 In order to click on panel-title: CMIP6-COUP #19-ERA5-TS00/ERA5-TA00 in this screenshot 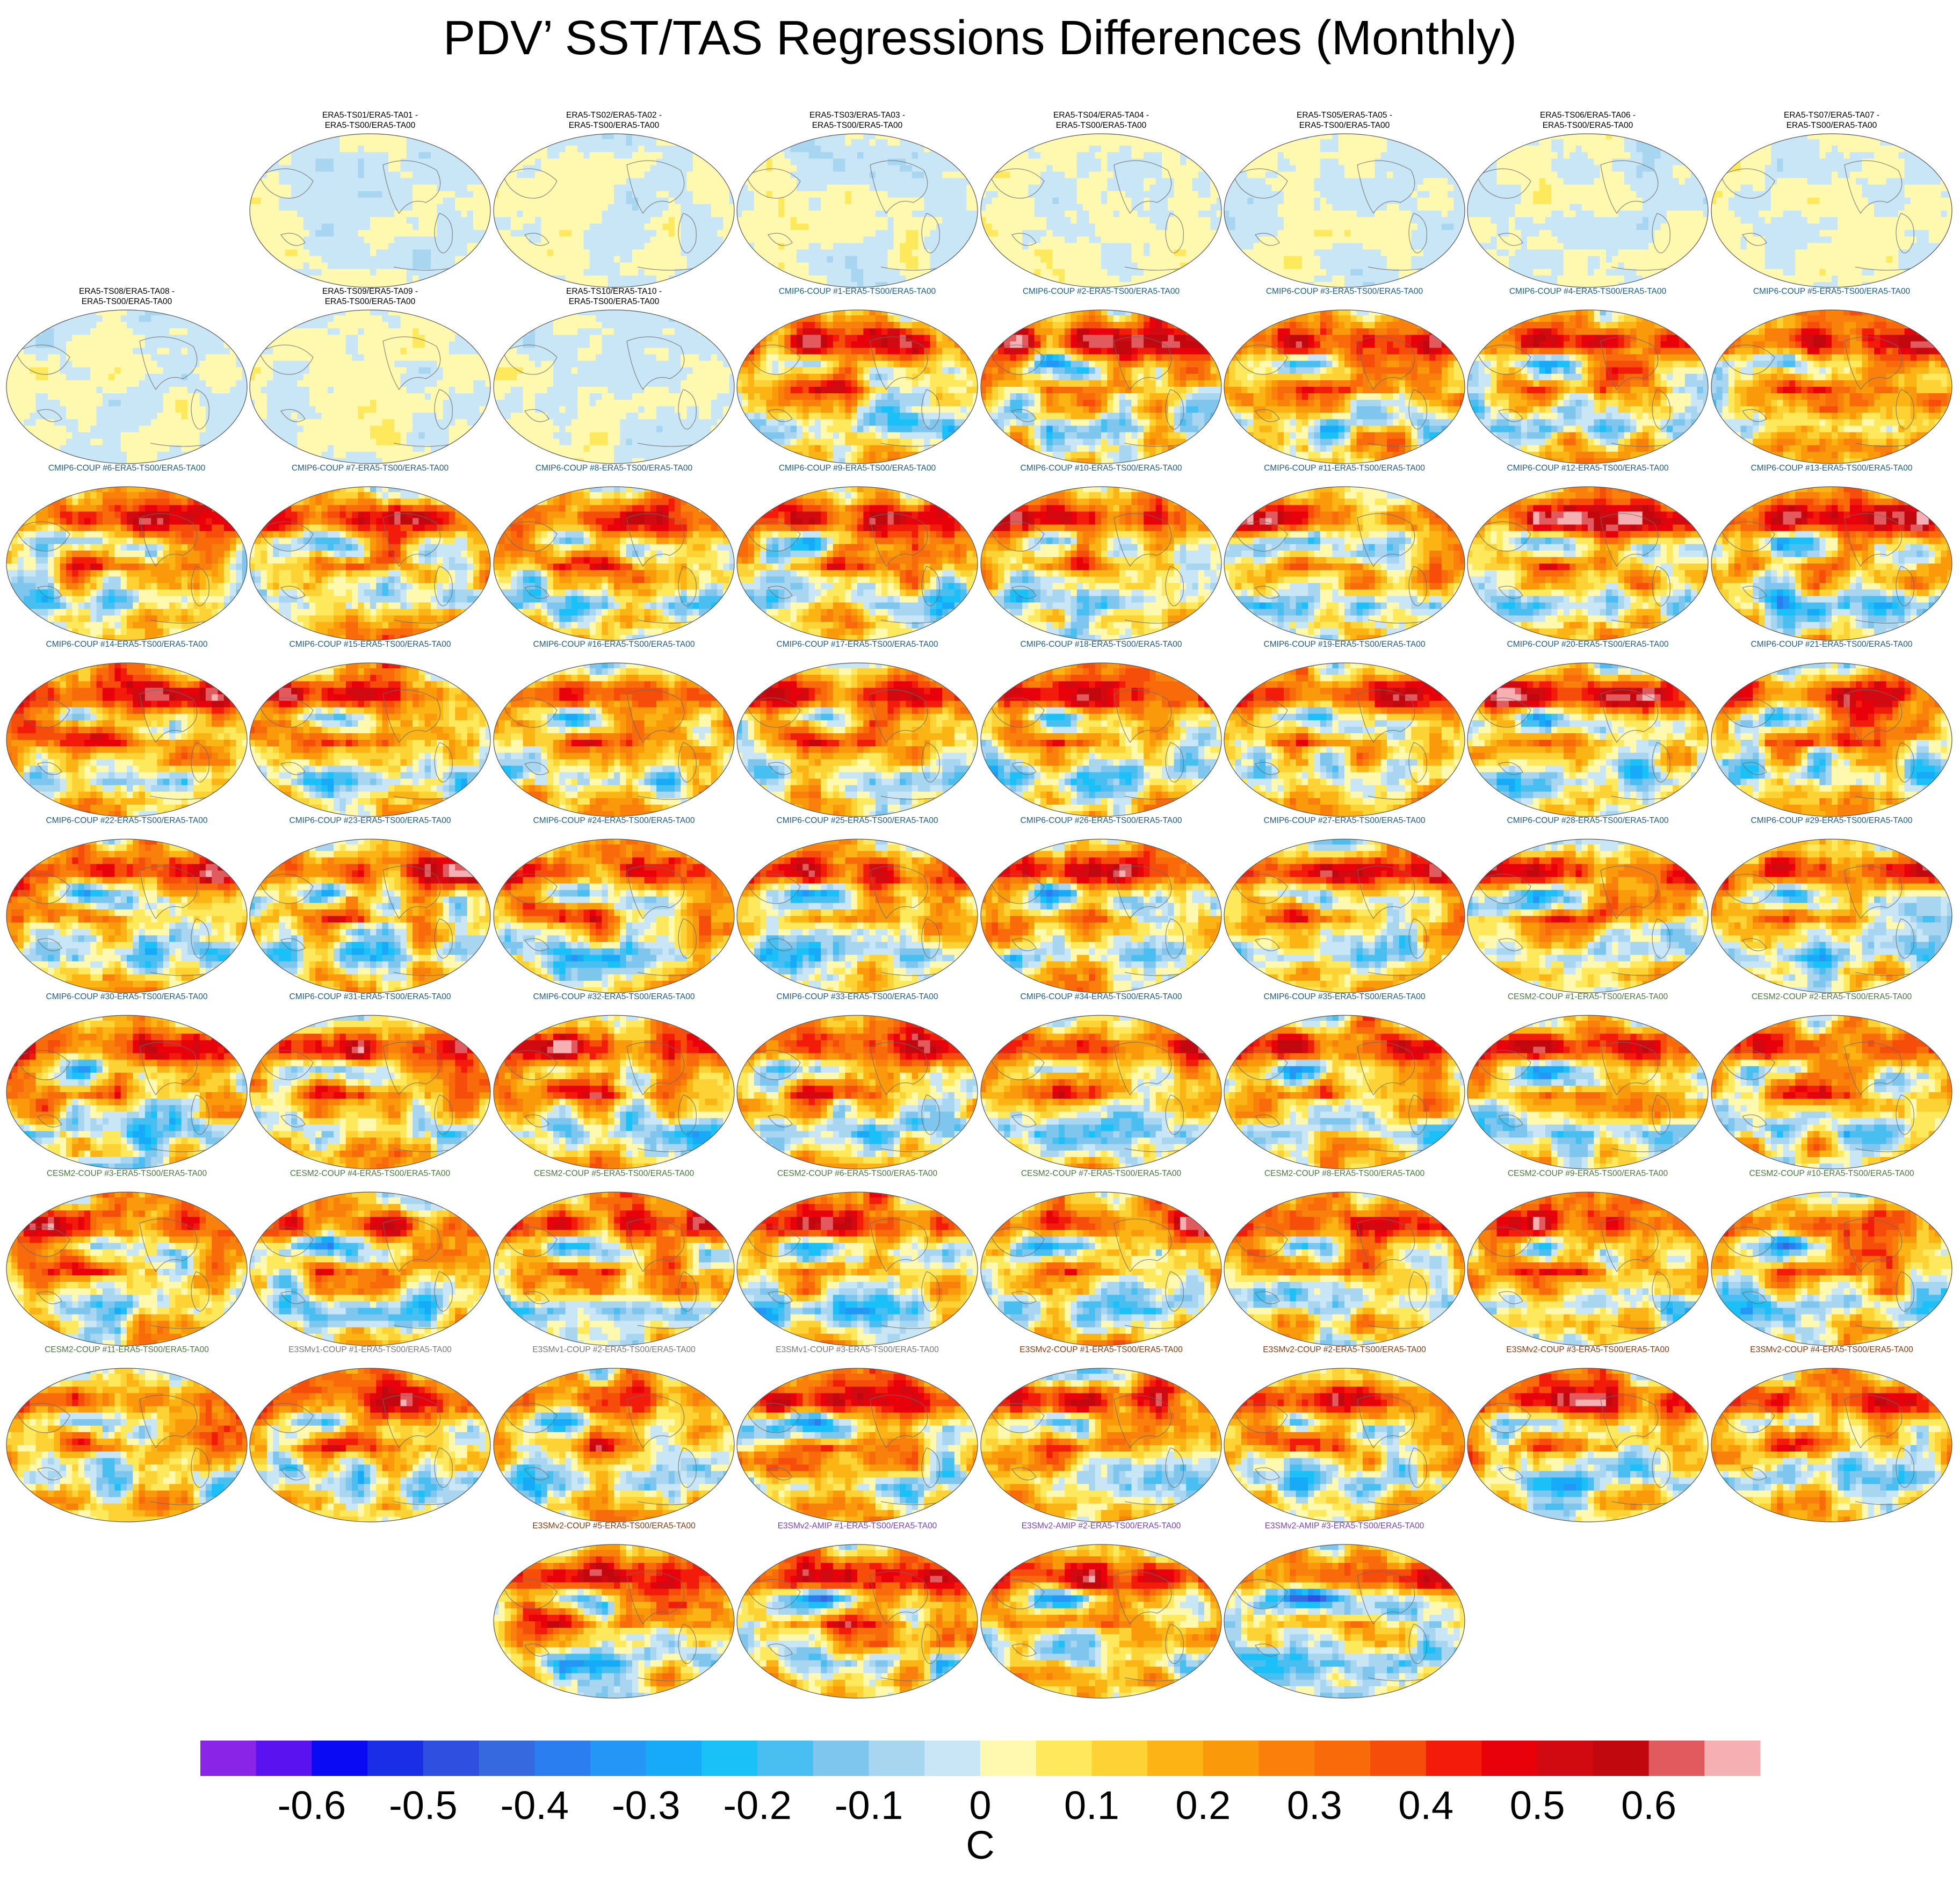, I will do `click(1344, 644)`.